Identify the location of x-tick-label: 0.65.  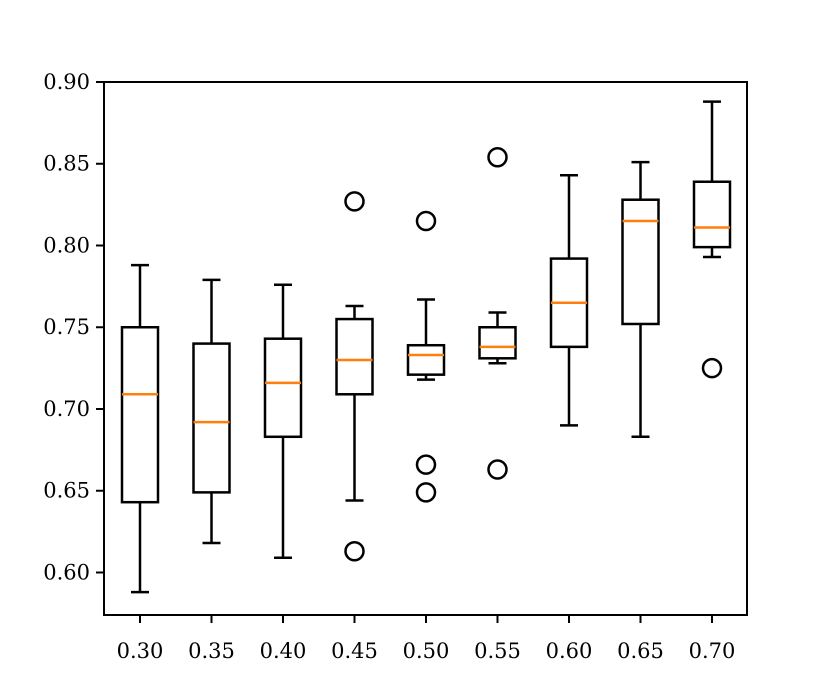
(640, 651).